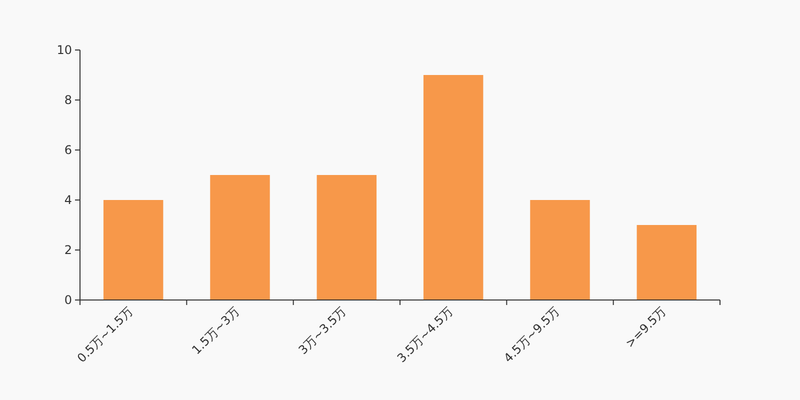 This screenshot has width=800, height=400. I want to click on y-tick-label: 0, so click(68, 300).